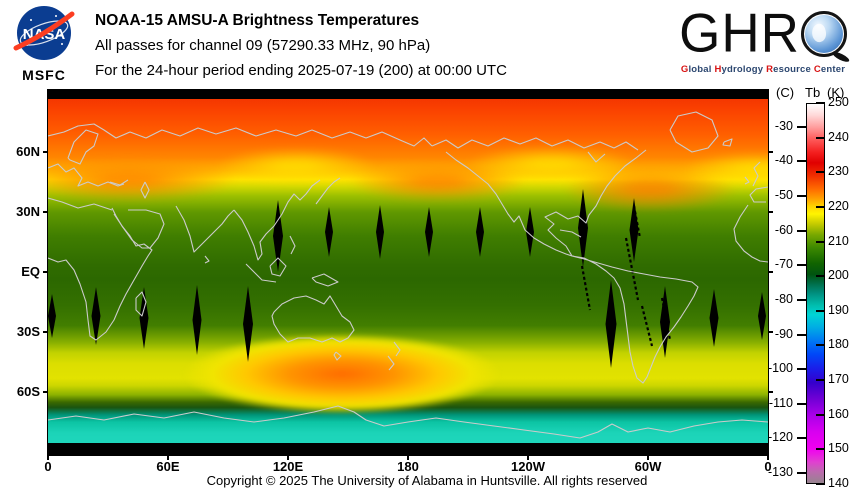 Image resolution: width=854 pixels, height=502 pixels. Describe the element at coordinates (764, 35) in the screenshot. I see `ghrc-acronym-row: GHR` at that location.